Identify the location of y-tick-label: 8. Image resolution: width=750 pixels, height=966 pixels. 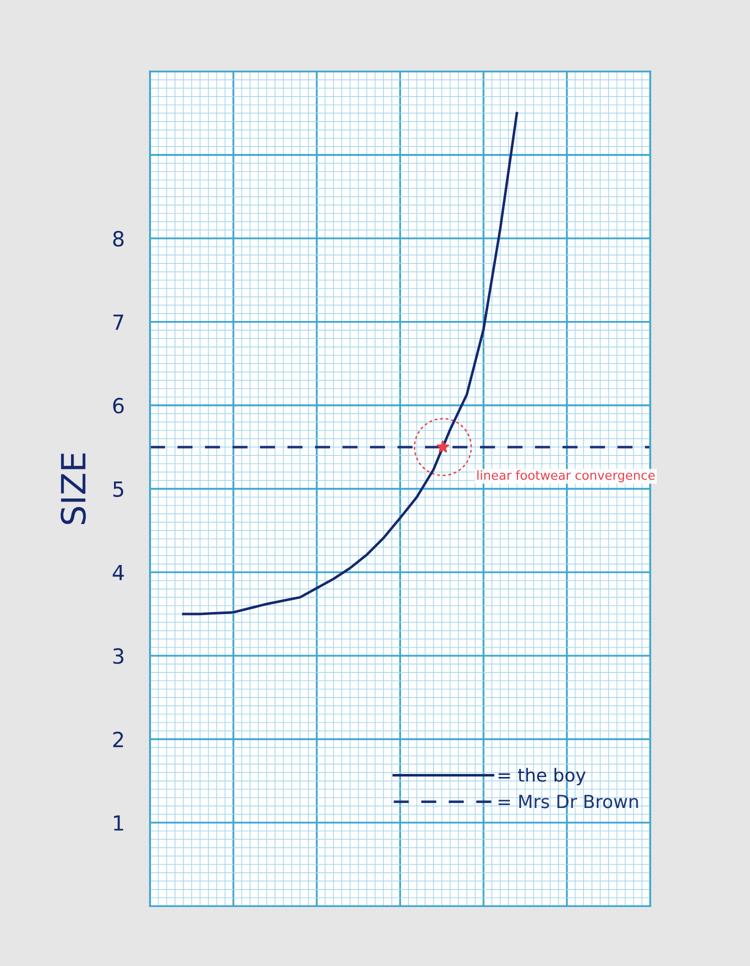
(118, 238).